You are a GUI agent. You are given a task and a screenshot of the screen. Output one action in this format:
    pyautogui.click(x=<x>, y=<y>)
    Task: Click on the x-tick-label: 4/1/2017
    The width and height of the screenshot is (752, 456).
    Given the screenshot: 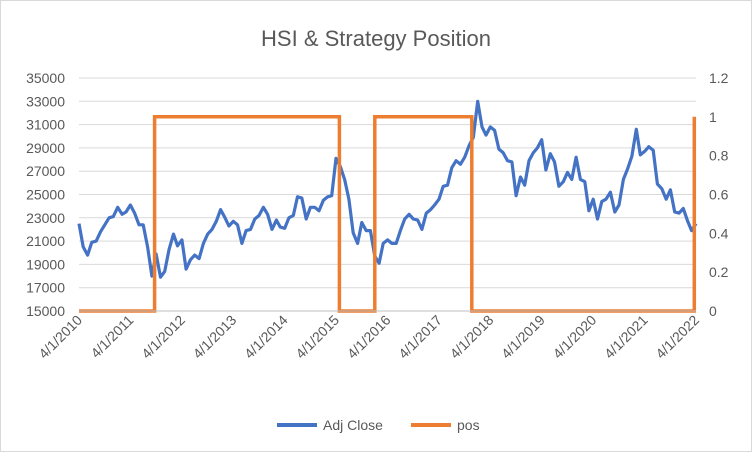 What is the action you would take?
    pyautogui.click(x=420, y=337)
    